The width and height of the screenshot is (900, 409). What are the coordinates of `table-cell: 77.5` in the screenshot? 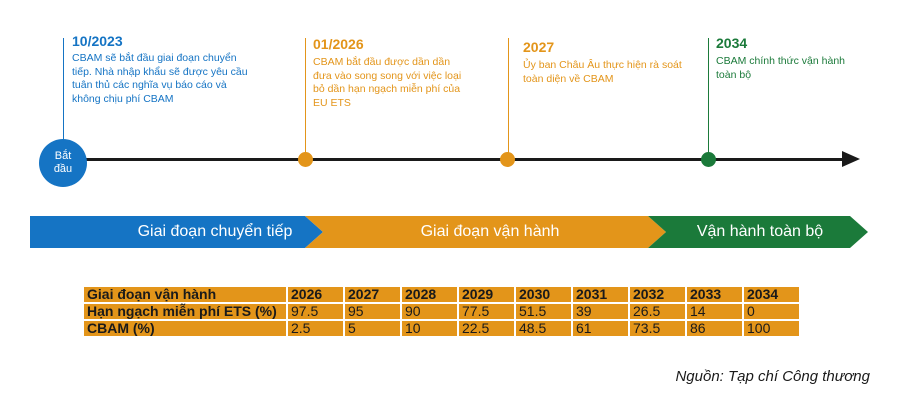 It's located at (487, 312).